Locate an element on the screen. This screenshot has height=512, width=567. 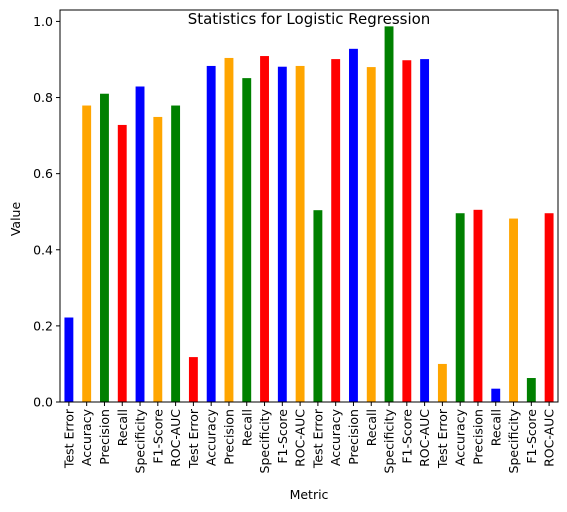
y-tick-label: 0.4 is located at coordinates (43, 249).